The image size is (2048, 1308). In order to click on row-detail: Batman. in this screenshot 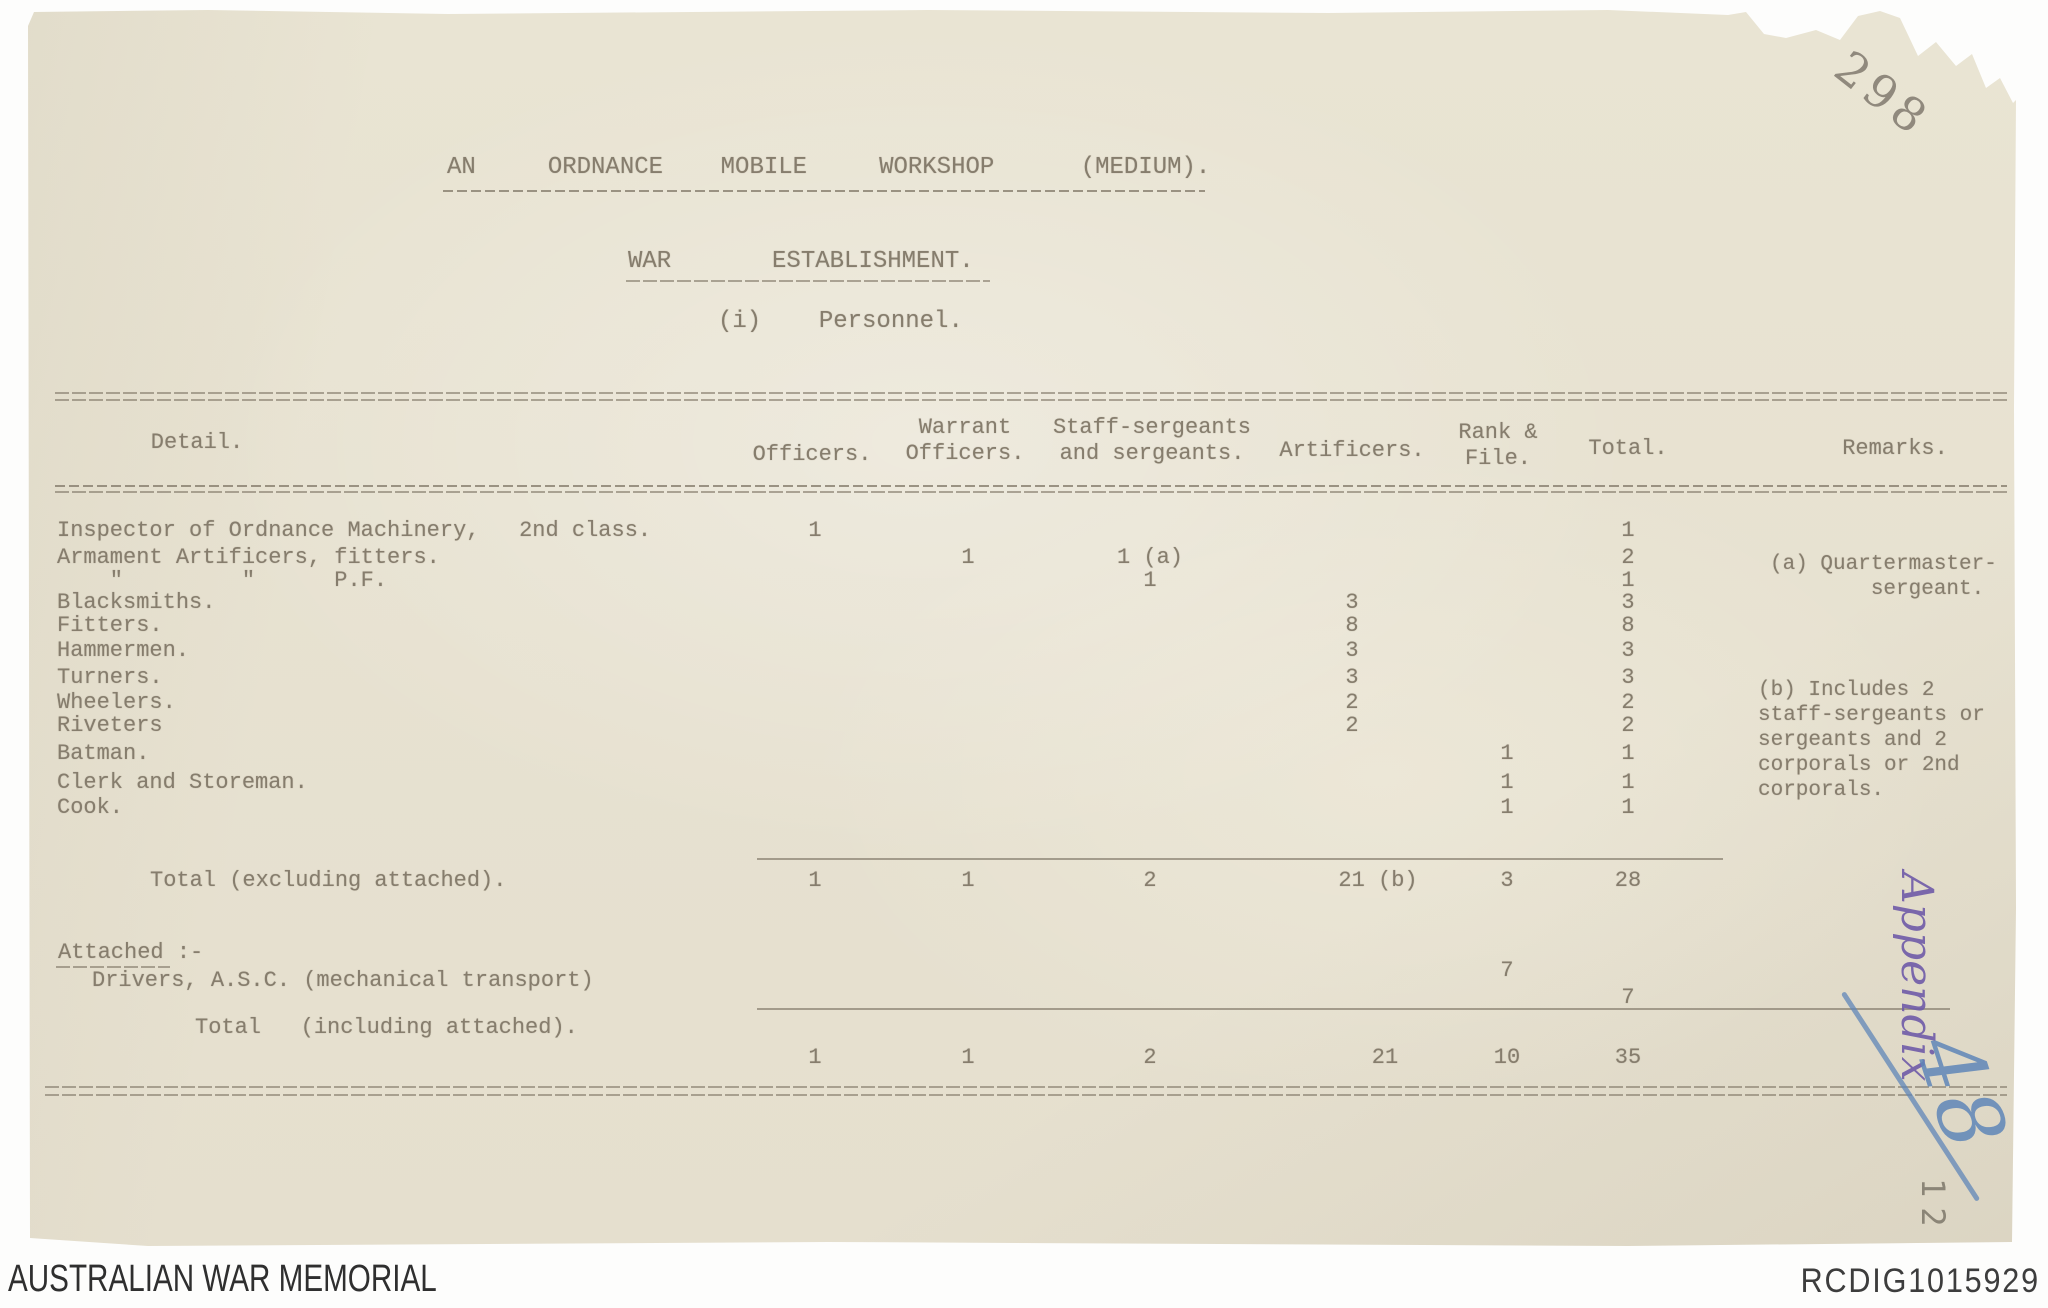, I will do `click(103, 753)`.